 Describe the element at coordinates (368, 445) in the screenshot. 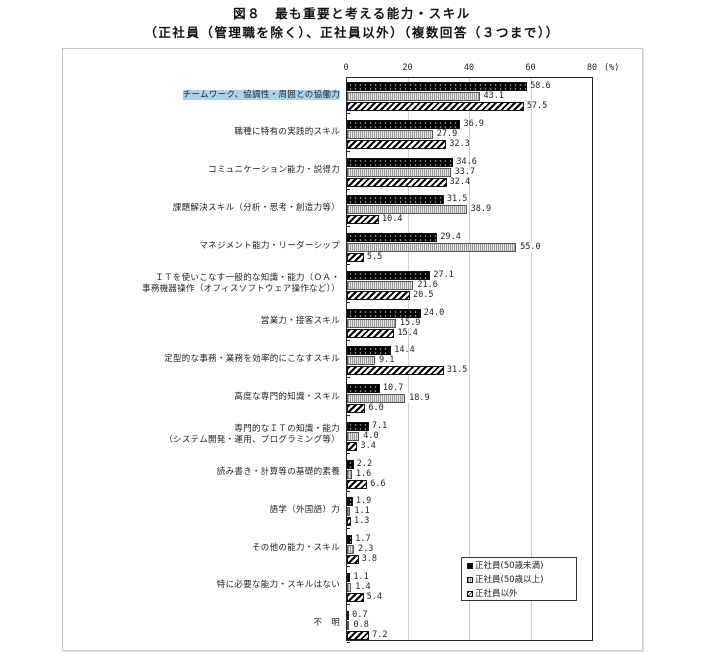

I see `value-label: 3.4` at that location.